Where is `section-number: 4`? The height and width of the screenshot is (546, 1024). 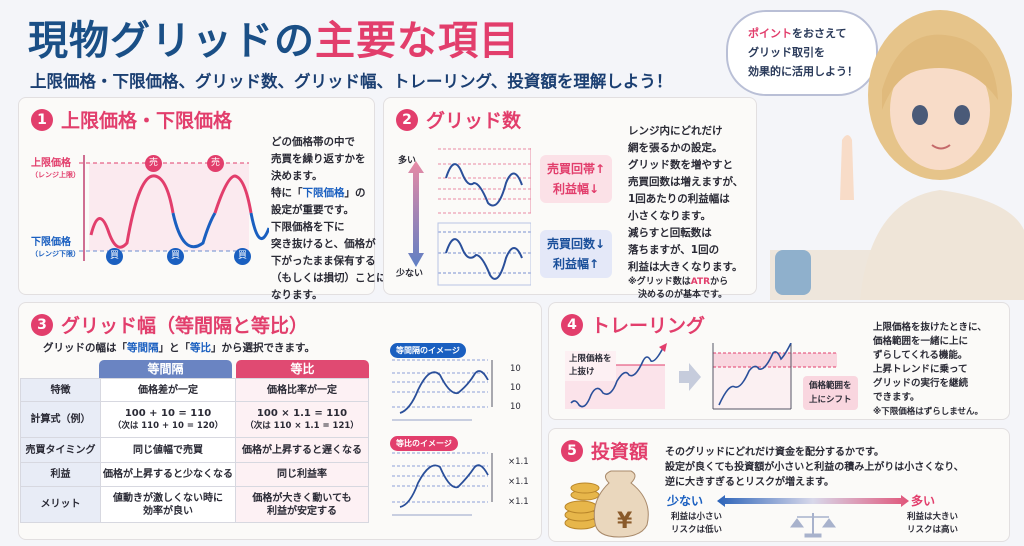 section-number: 4 is located at coordinates (572, 324).